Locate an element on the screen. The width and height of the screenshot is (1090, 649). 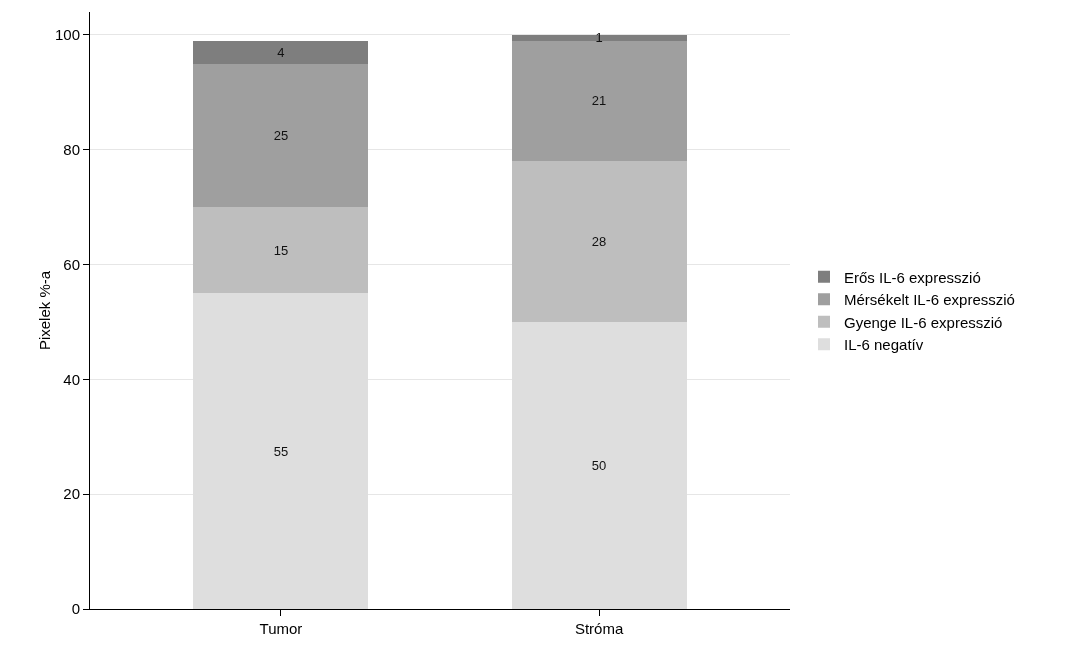
y-tick-label: 40 is located at coordinates (71, 379).